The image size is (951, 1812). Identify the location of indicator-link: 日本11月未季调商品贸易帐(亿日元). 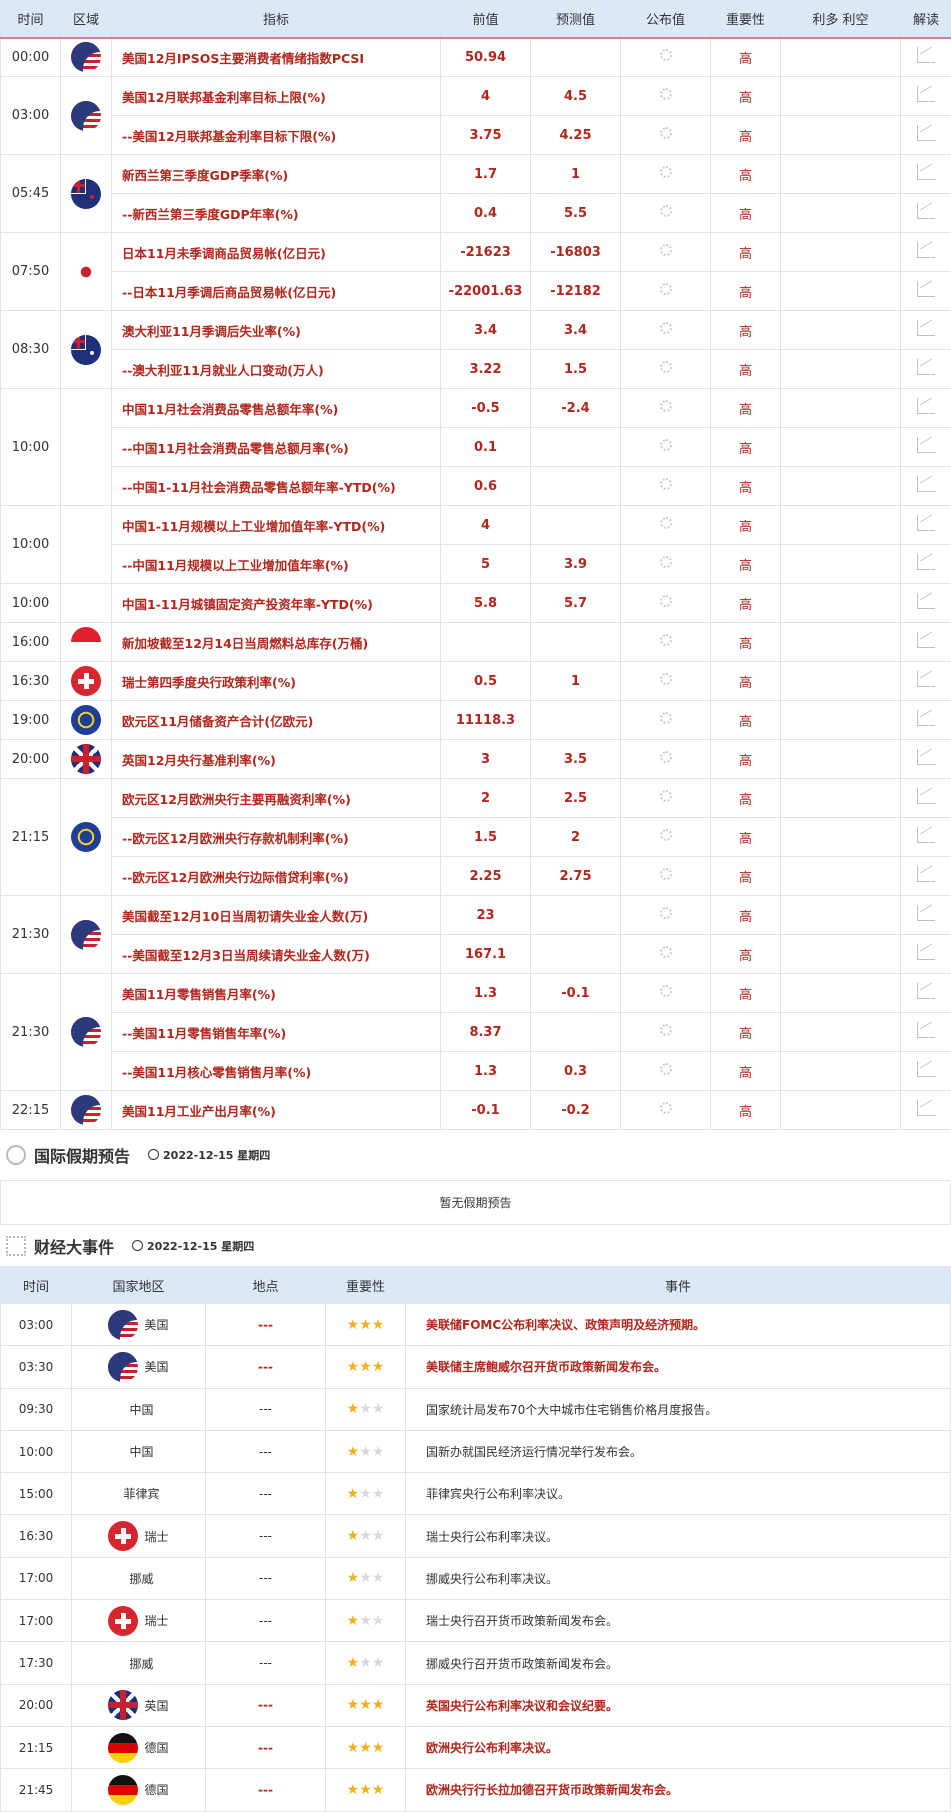
(276, 252).